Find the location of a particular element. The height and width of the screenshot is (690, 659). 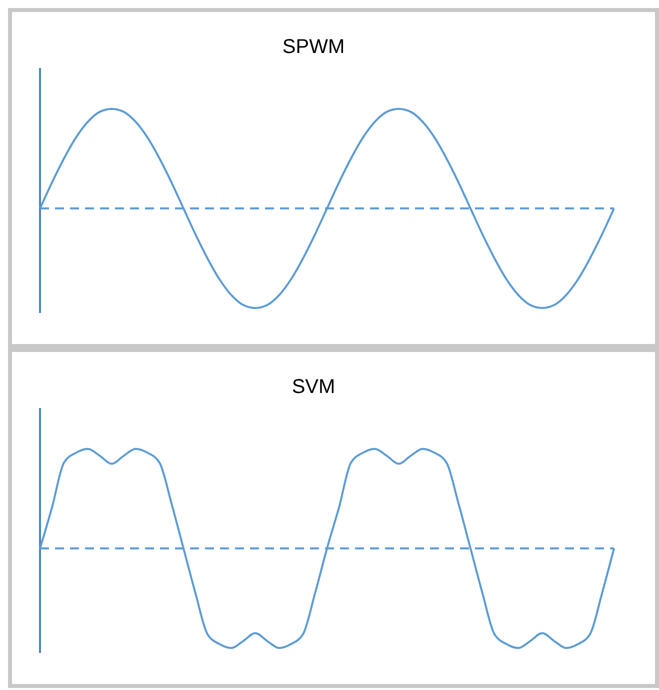

chart-title: SVM is located at coordinates (314, 387).